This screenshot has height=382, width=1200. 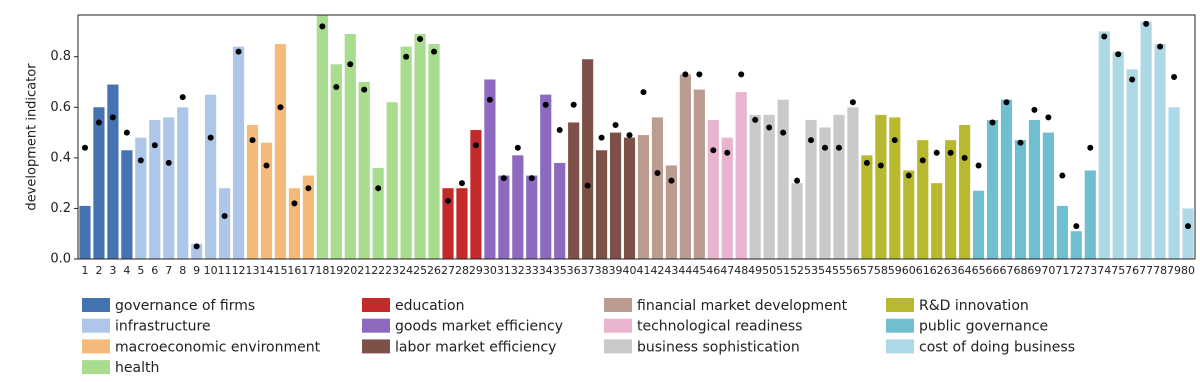 What do you see at coordinates (546, 270) in the screenshot?
I see `x-tick-label: 34` at bounding box center [546, 270].